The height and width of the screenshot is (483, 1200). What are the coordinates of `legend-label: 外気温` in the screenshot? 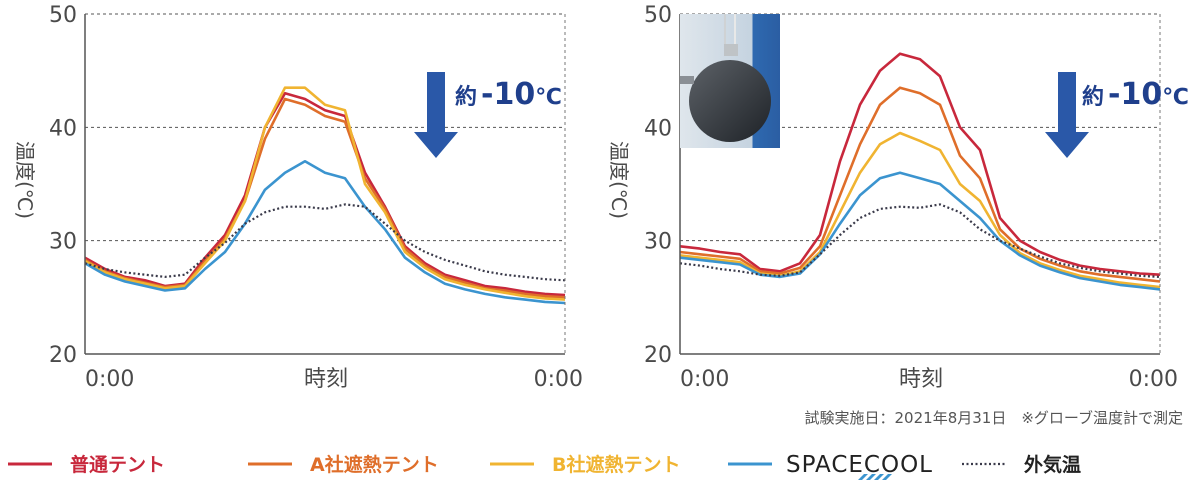 It's located at (1052, 464).